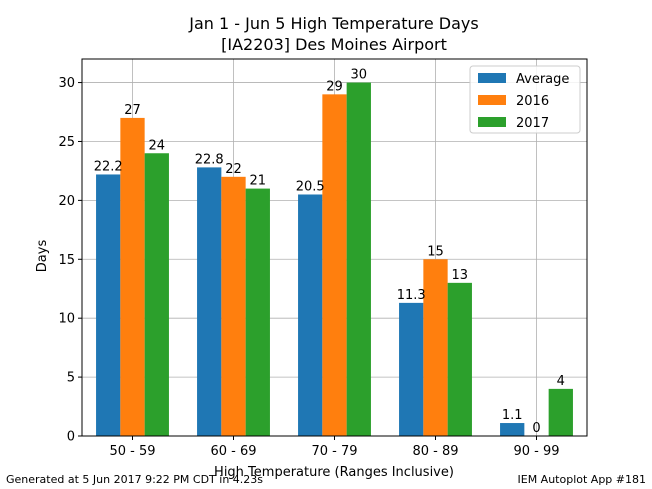 This screenshot has width=652, height=489. Describe the element at coordinates (258, 181) in the screenshot. I see `bar-value-label: 21` at that location.